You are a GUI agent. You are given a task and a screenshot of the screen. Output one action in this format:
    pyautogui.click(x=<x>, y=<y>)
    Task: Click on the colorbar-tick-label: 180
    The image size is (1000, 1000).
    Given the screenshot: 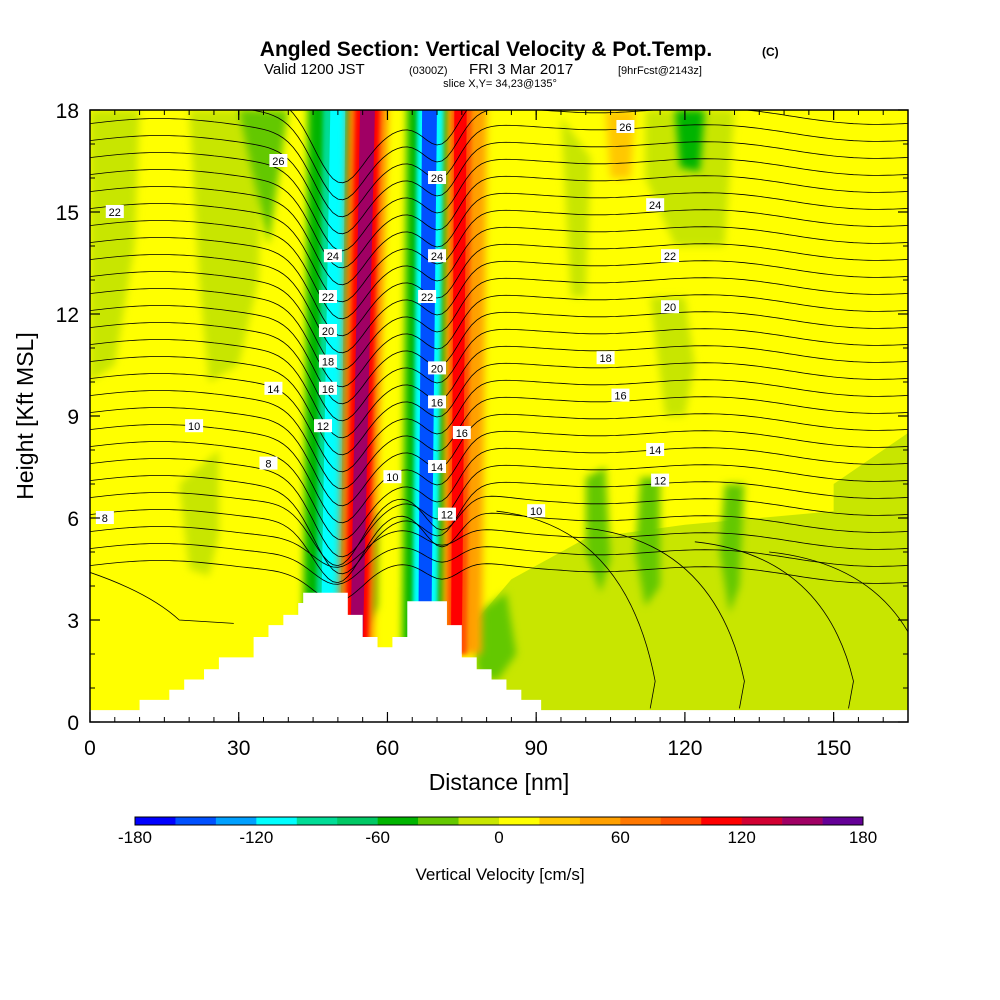 What is the action you would take?
    pyautogui.click(x=863, y=837)
    